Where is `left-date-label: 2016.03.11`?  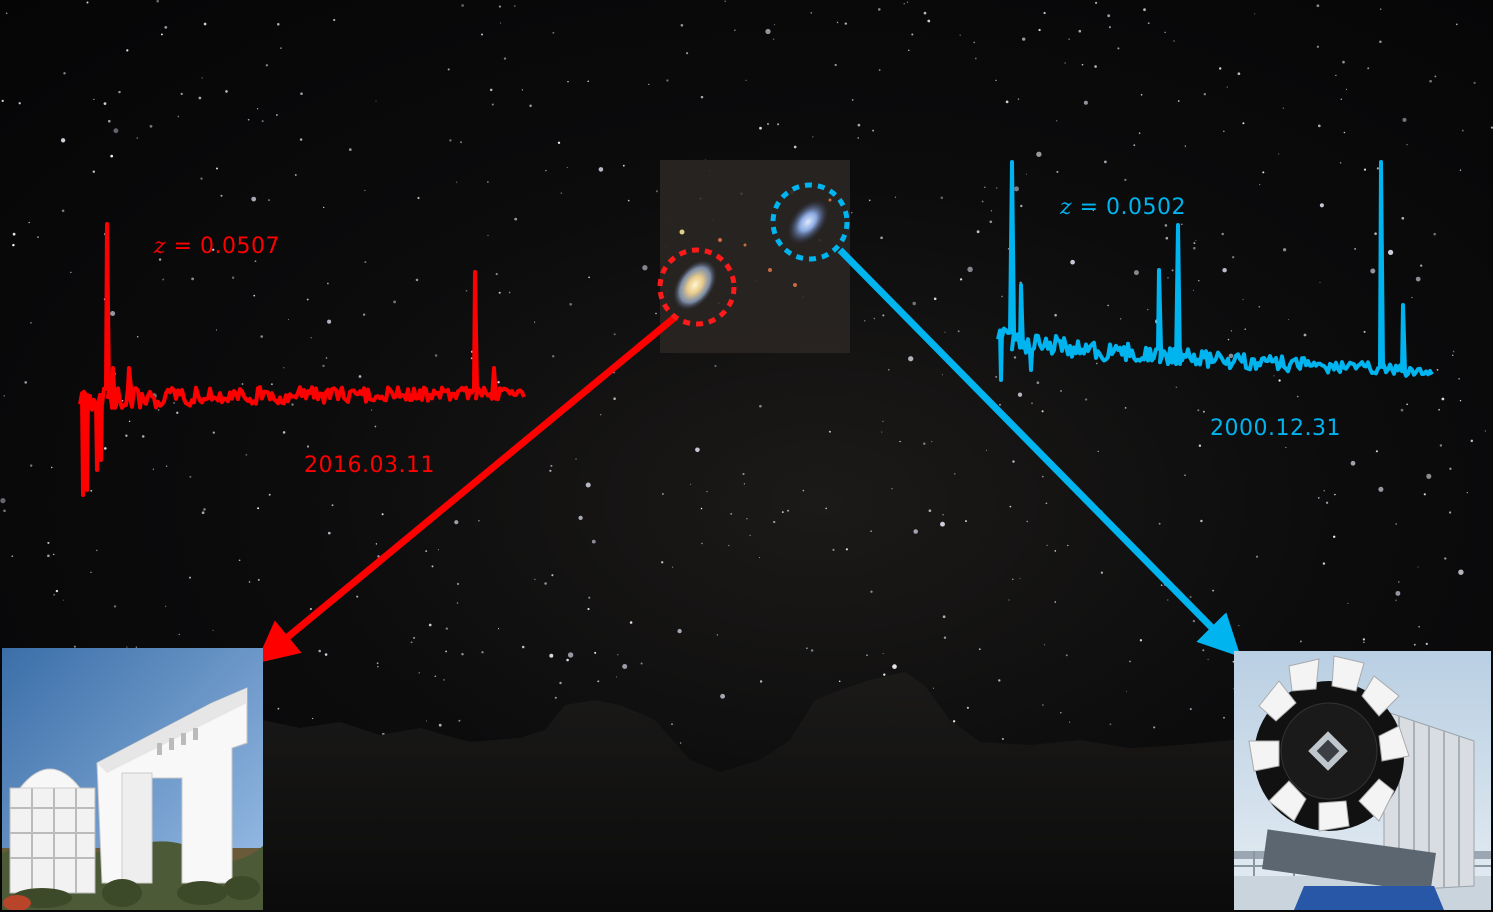
left-date-label: 2016.03.11 is located at coordinates (369, 465).